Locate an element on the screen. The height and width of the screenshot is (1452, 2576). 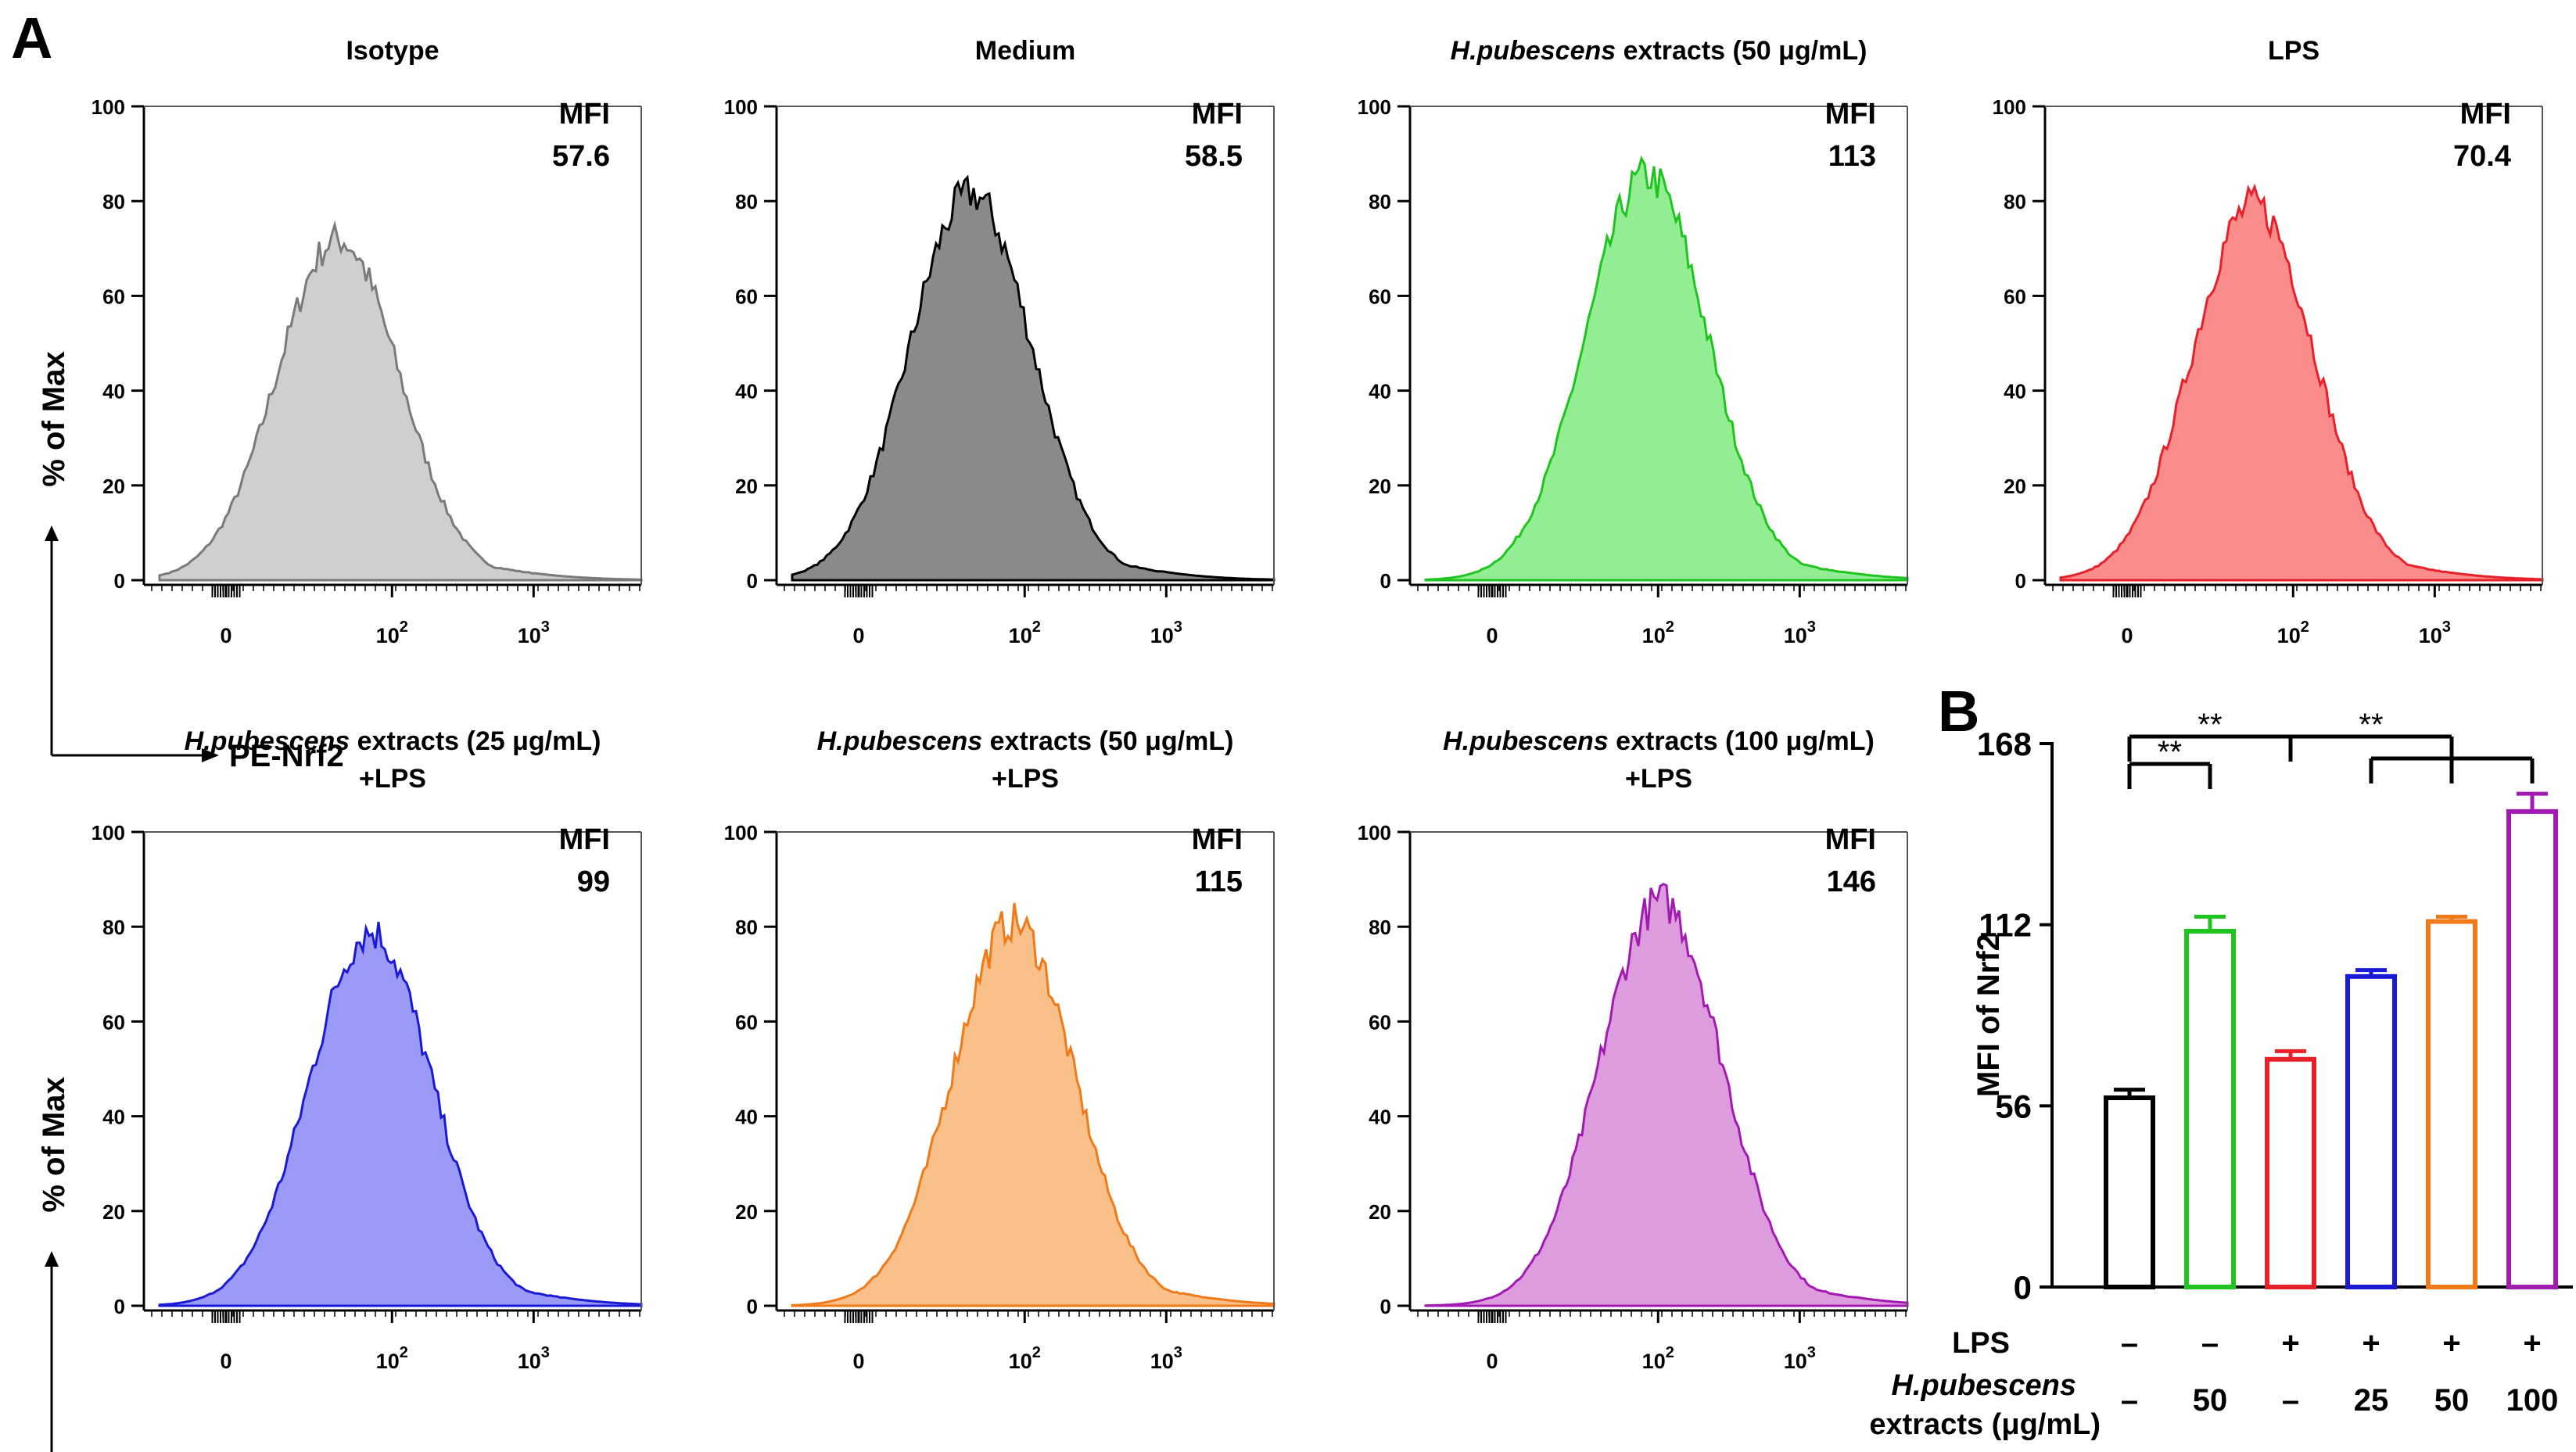
bar-y-tick-label: 0 is located at coordinates (2023, 1288).